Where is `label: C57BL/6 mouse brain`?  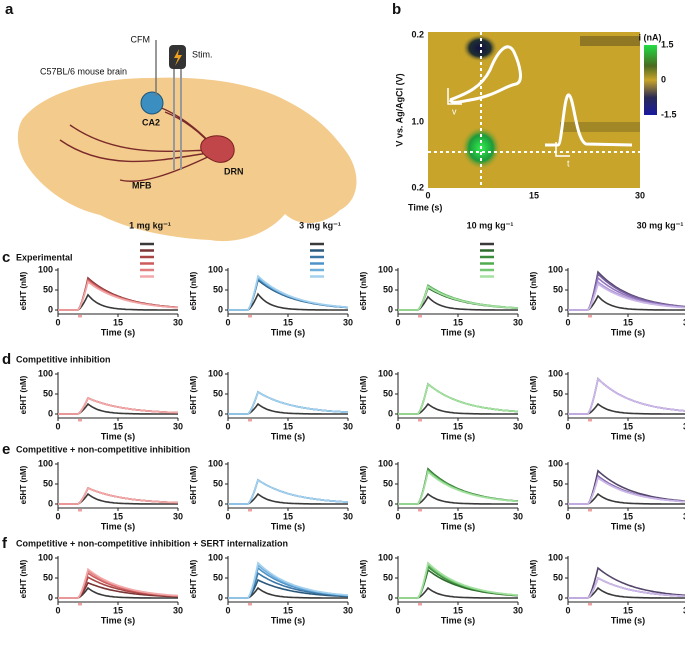
label: C57BL/6 mouse brain is located at coordinates (83, 71).